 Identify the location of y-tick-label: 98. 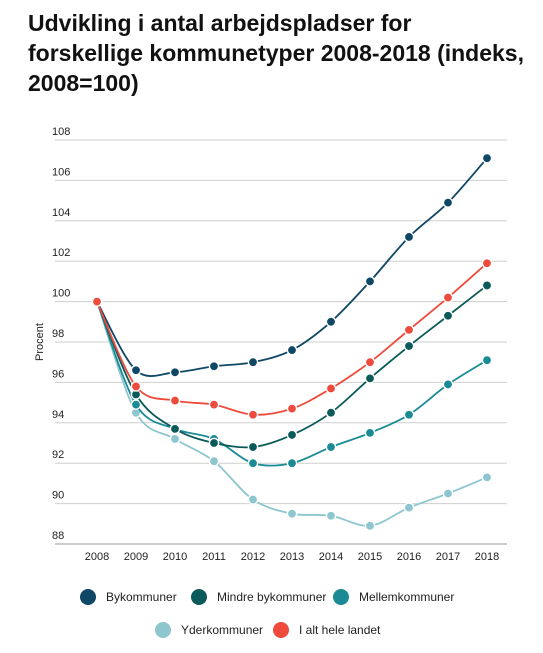
(58, 334).